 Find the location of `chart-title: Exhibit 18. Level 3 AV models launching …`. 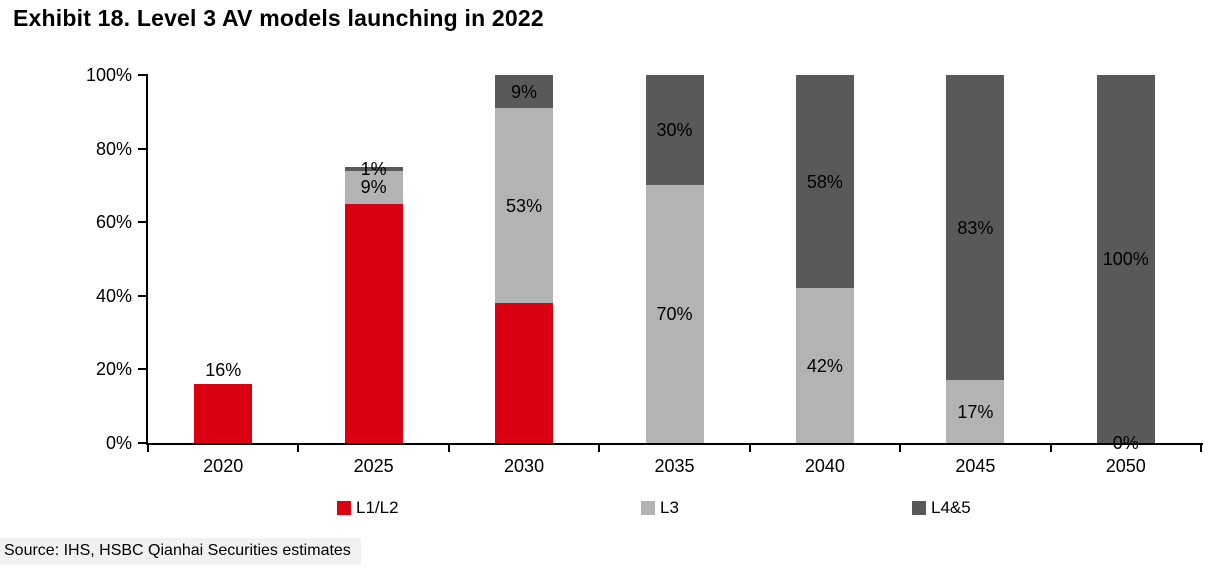

chart-title: Exhibit 18. Level 3 AV models launching … is located at coordinates (278, 18).